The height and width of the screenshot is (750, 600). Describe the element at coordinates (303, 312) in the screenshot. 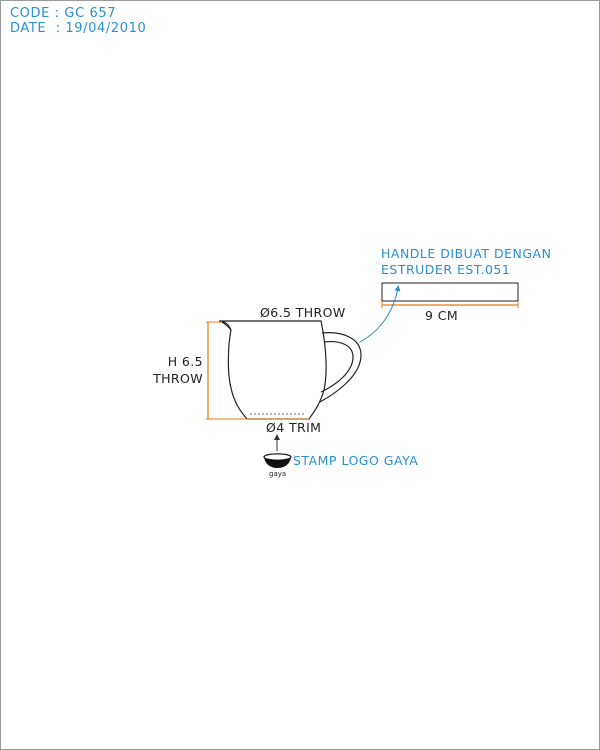

I see `top-diameter-label: Ø6.5 THROW` at that location.